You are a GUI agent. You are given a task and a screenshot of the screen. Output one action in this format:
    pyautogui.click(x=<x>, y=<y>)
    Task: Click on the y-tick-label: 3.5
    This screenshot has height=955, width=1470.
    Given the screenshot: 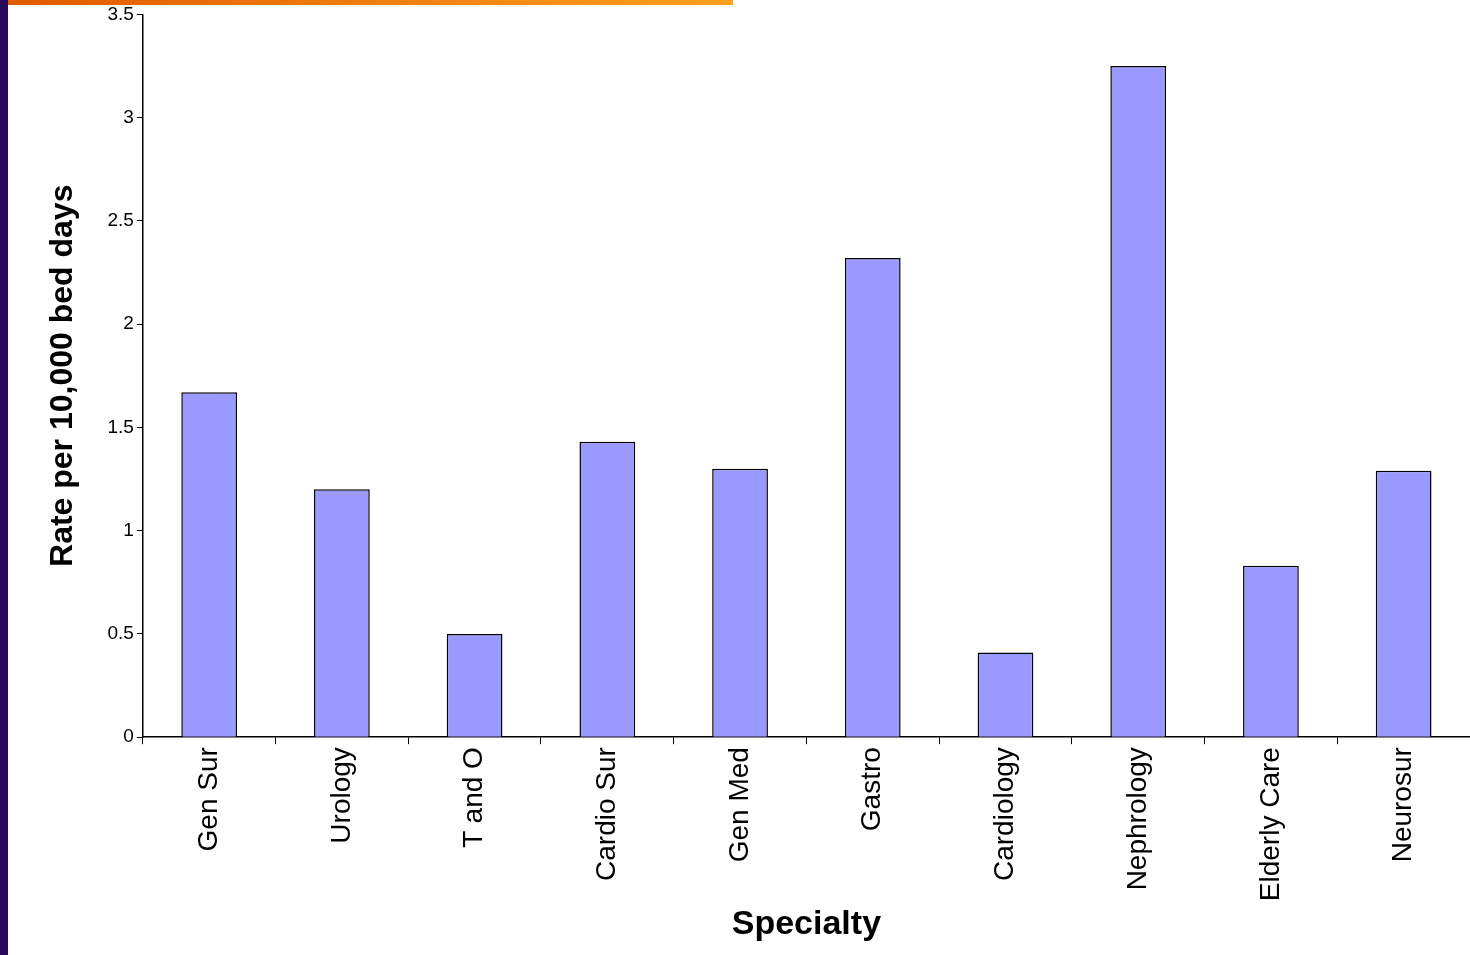 What is the action you would take?
    pyautogui.click(x=120, y=13)
    